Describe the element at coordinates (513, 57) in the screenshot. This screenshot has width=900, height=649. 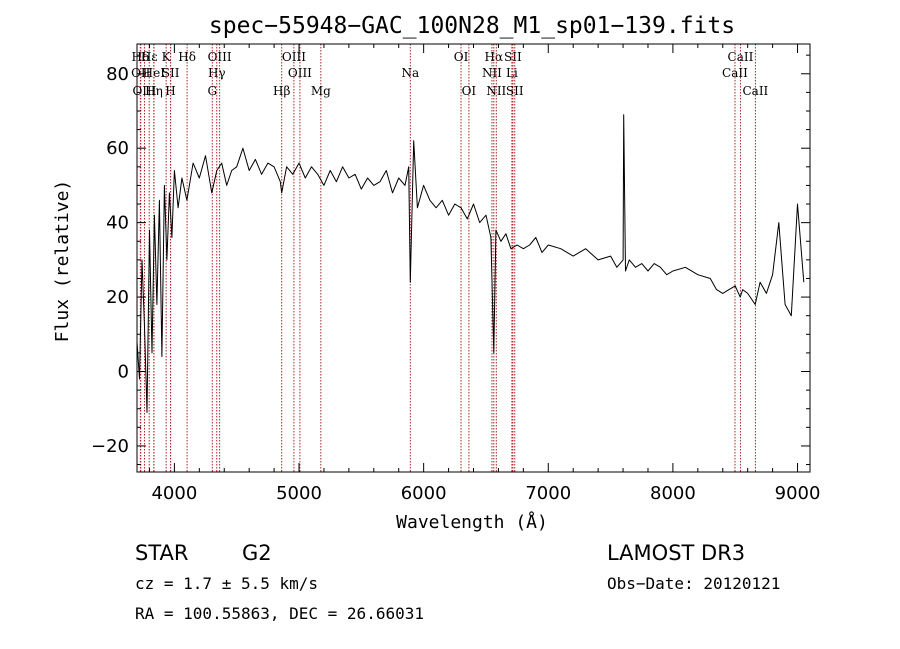
I see `line-label-23: SII` at that location.